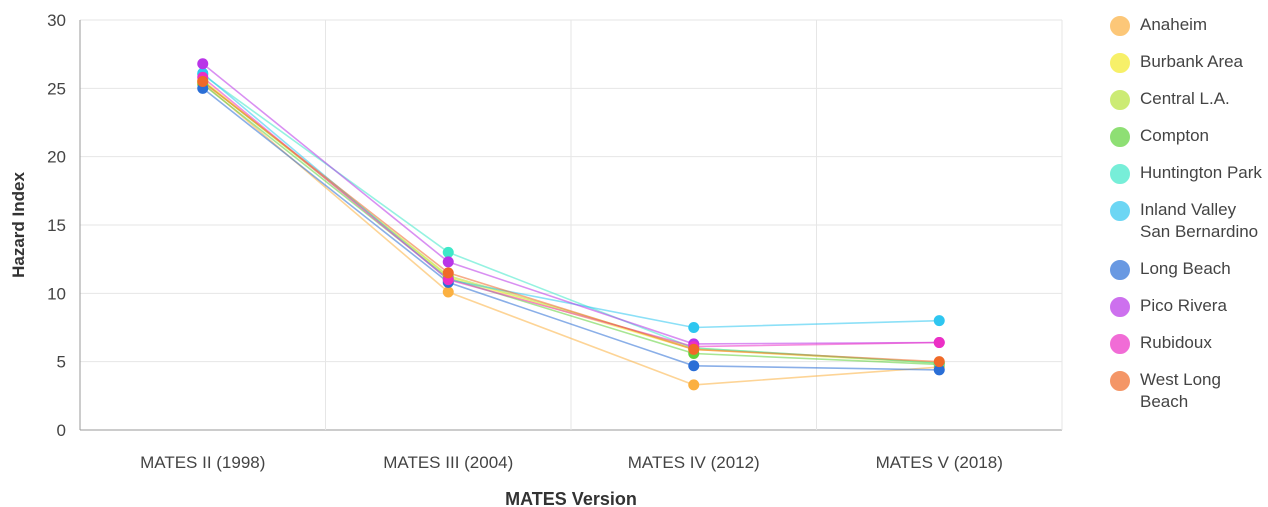 The width and height of the screenshot is (1268, 507). What do you see at coordinates (1185, 268) in the screenshot?
I see `legend-label: Long Beach` at bounding box center [1185, 268].